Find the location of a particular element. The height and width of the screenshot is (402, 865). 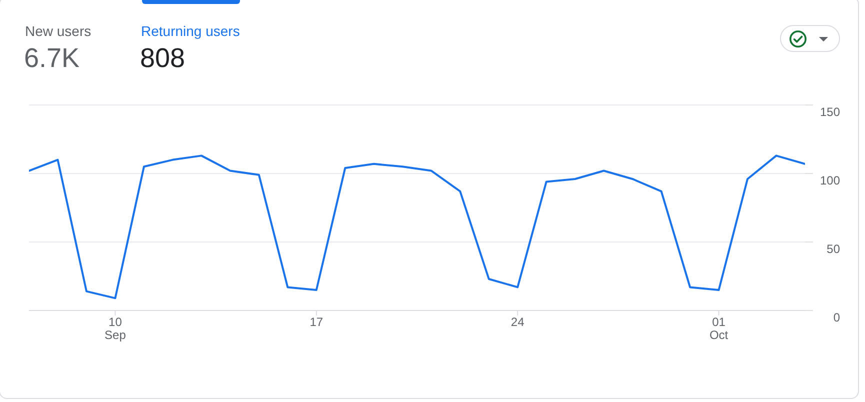

text: New users is located at coordinates (58, 31).